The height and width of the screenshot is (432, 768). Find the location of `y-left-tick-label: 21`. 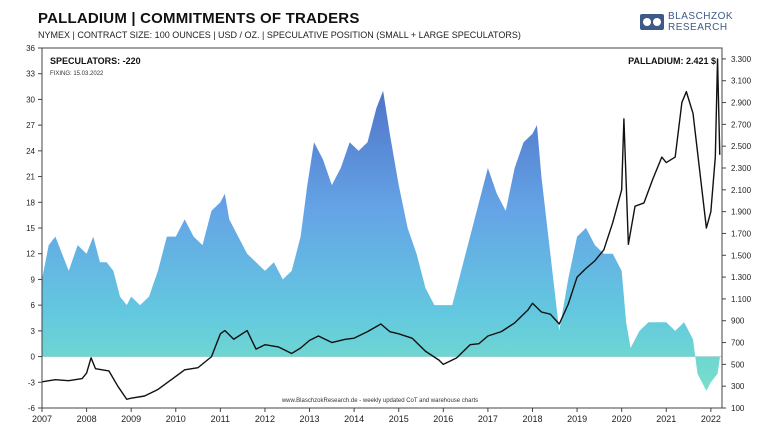

y-left-tick-label: 21 is located at coordinates (30, 177).